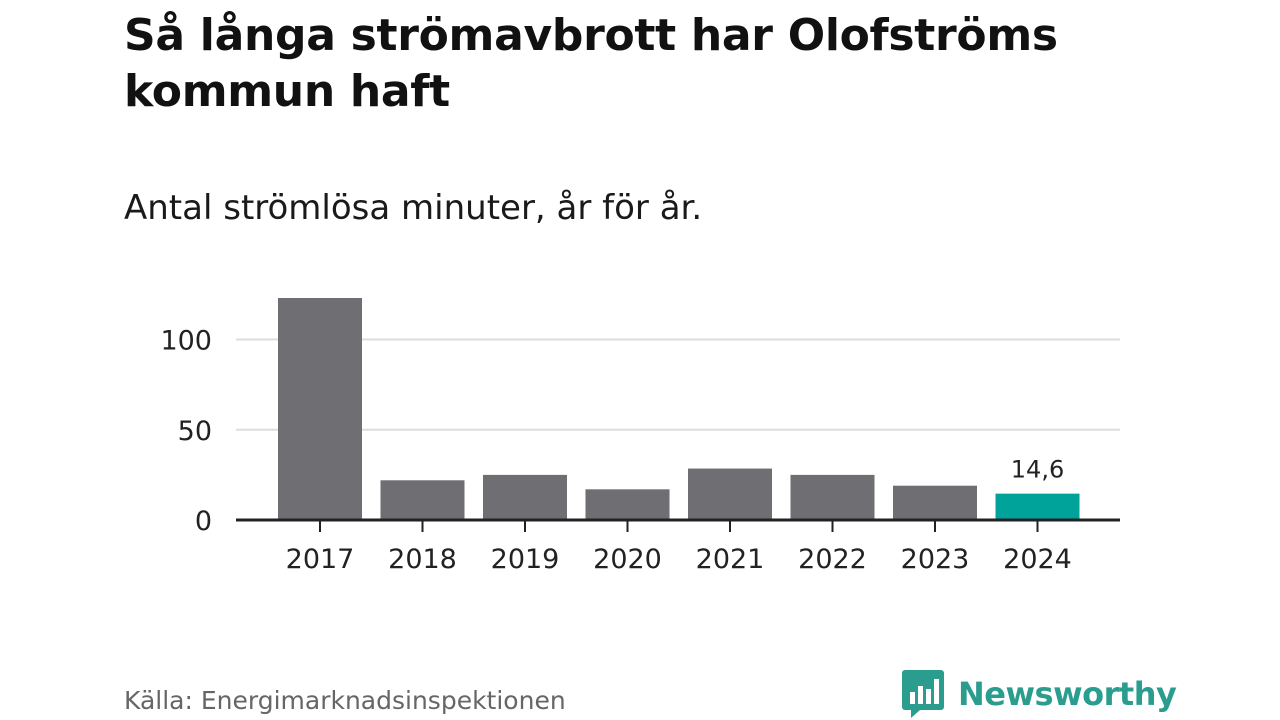  I want to click on brand-logo: Newsworthy, so click(1039, 694).